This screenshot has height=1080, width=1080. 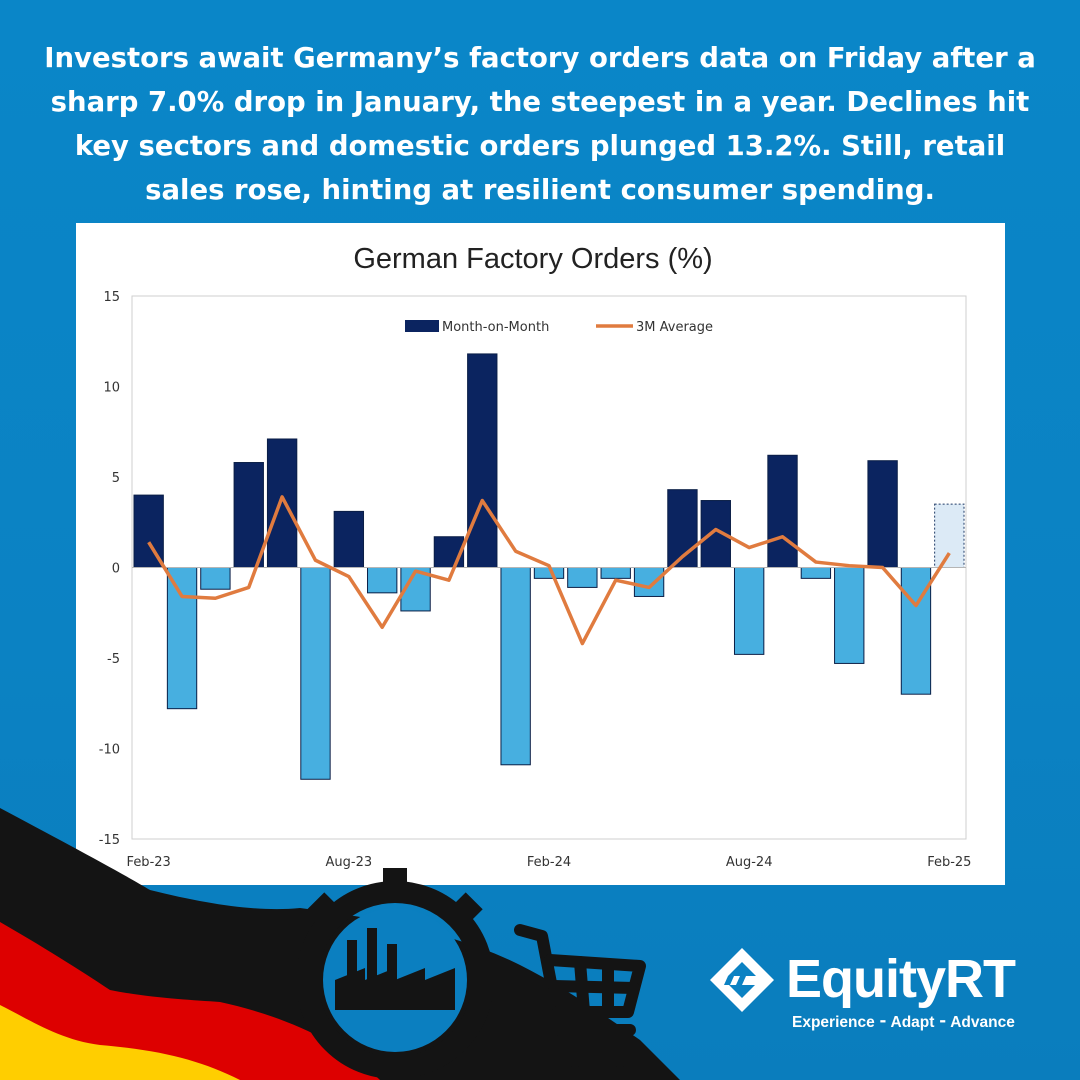 I want to click on x-tick-label: Feb-25, so click(x=949, y=862).